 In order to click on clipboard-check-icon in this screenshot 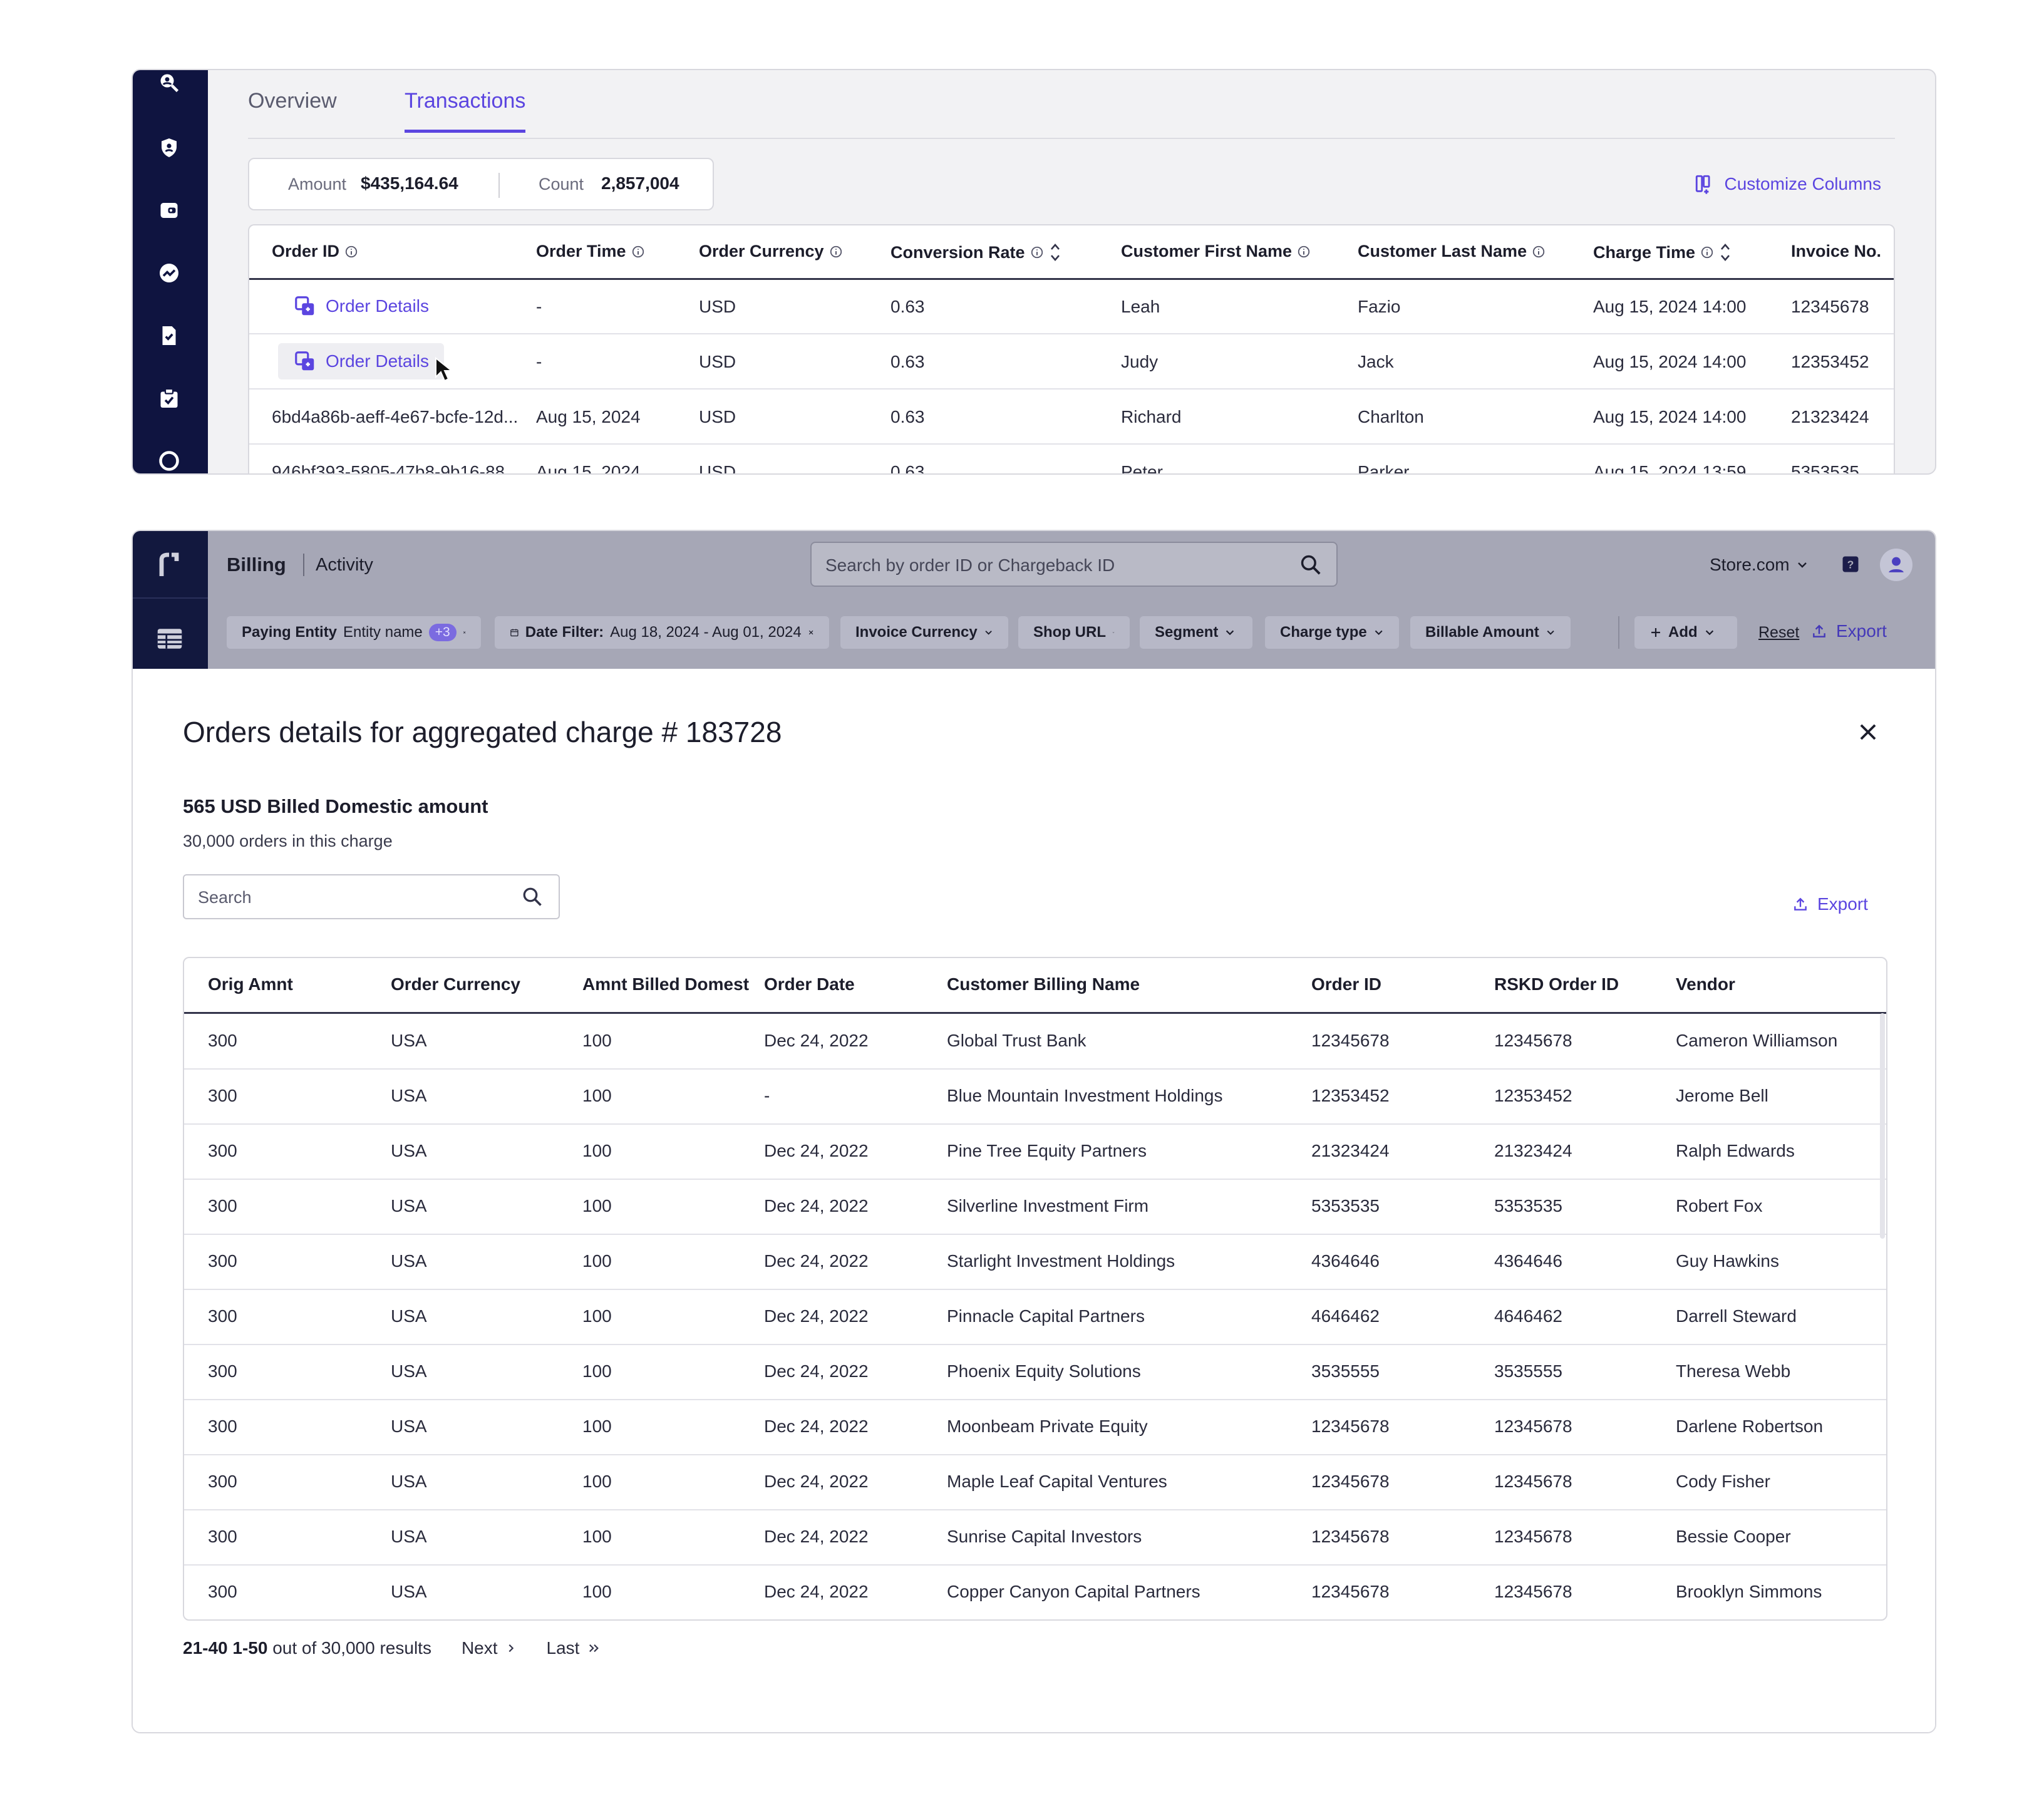, I will do `click(169, 398)`.